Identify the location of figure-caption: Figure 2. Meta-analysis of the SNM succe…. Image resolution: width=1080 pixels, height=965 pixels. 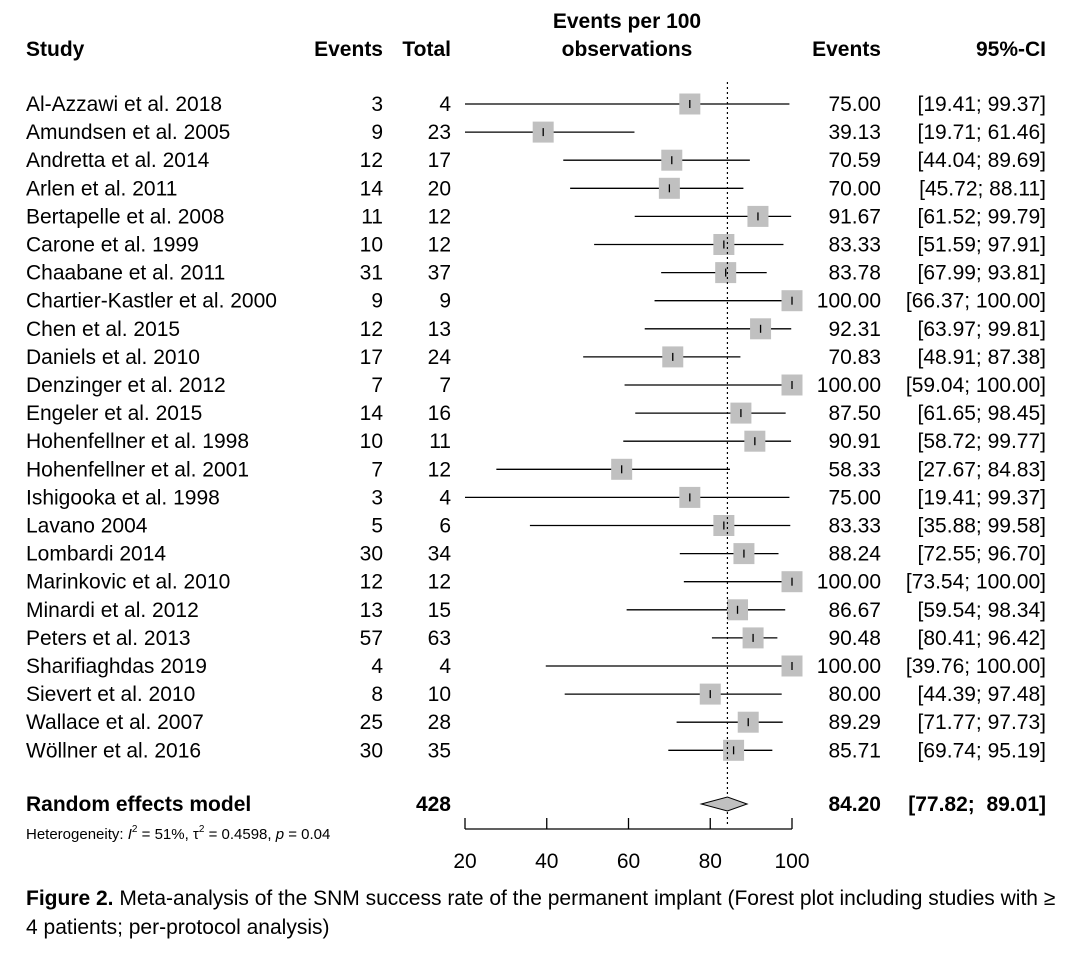
(541, 913).